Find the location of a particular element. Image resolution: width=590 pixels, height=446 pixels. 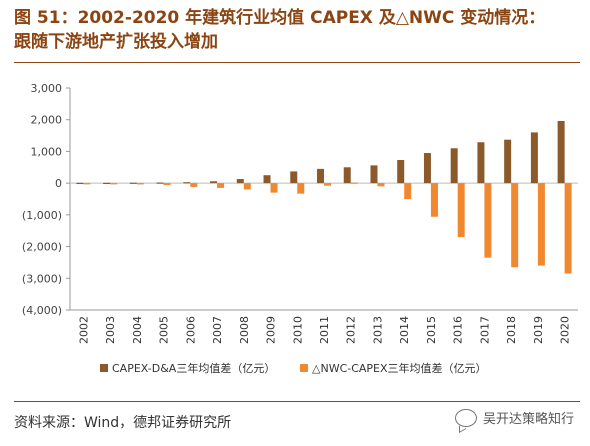

x-tick-label: 2011 is located at coordinates (324, 330).